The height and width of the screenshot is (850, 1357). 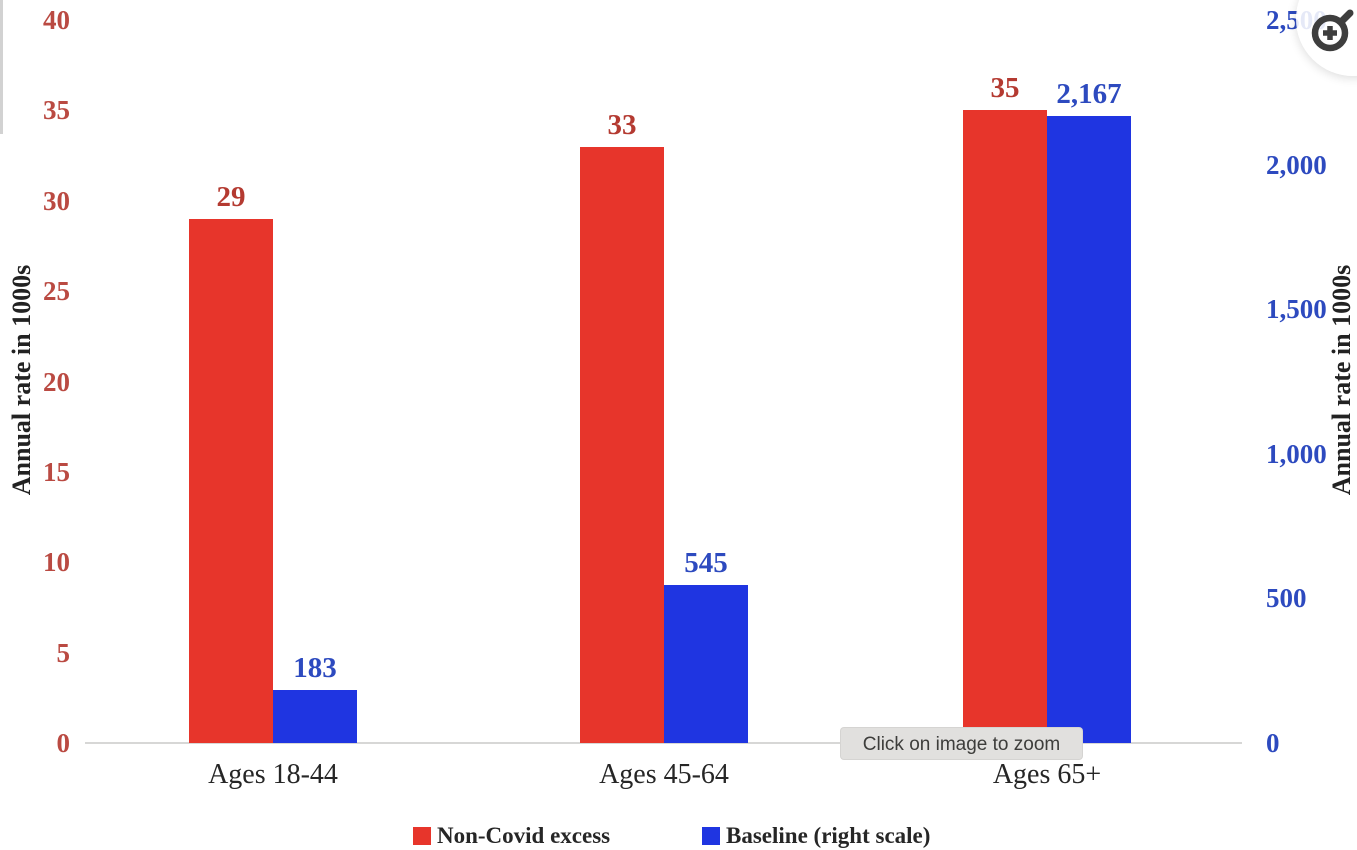 I want to click on bar-value-label: 35, so click(x=1005, y=88).